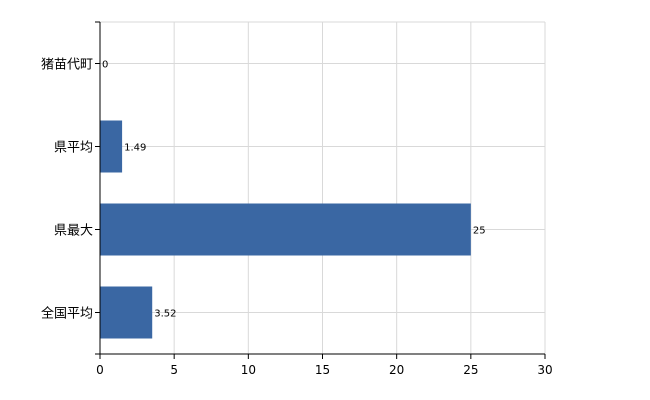  Describe the element at coordinates (105, 65) in the screenshot. I see `data-label-0: 0` at that location.